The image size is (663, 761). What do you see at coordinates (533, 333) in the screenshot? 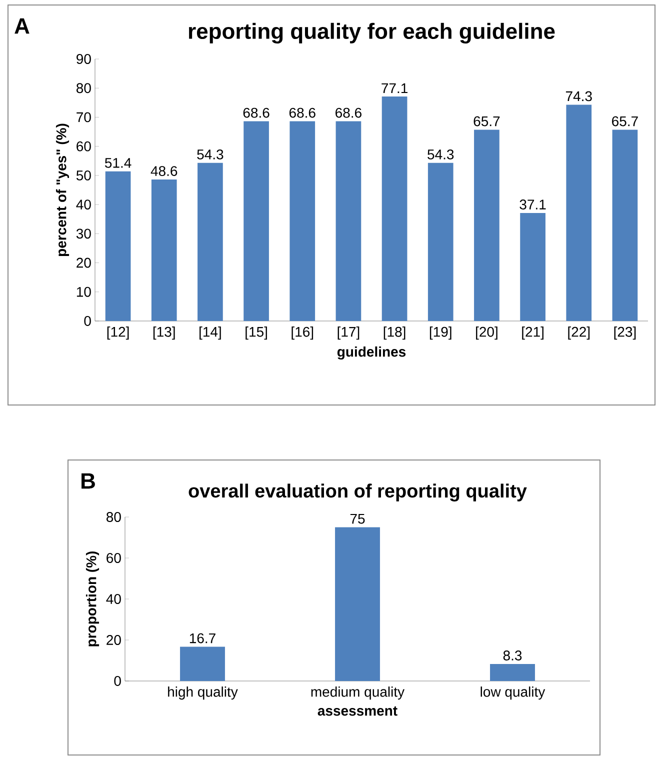
I see `x-tick-label: [21]` at bounding box center [533, 333].